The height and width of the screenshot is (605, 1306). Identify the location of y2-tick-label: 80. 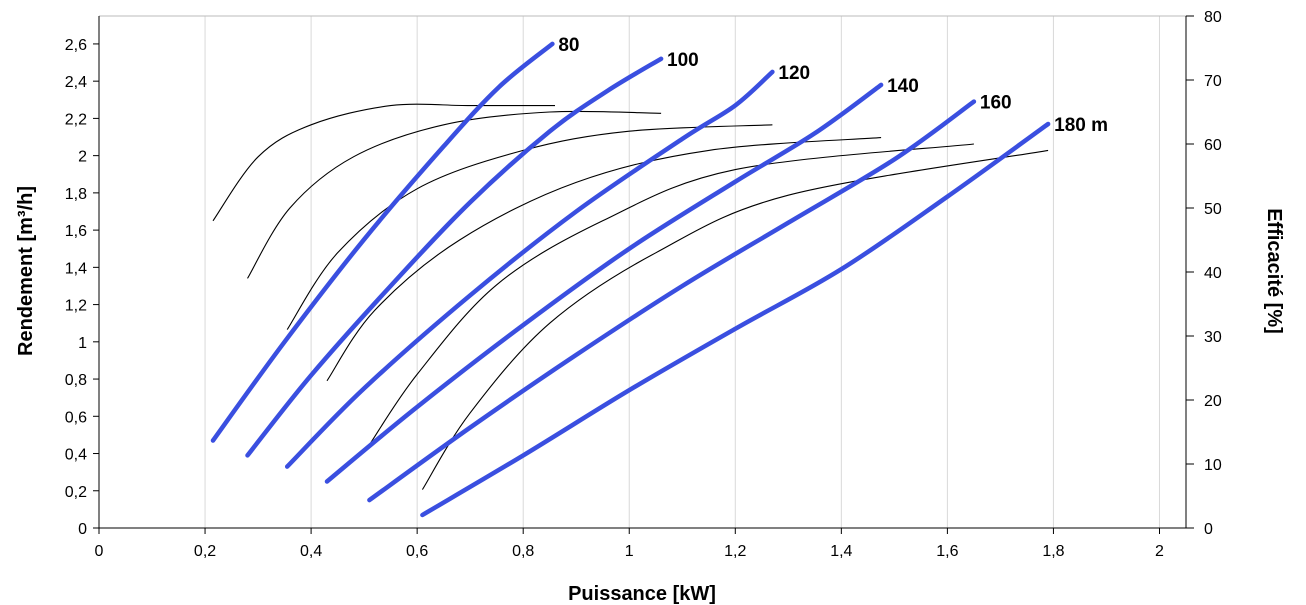
(1213, 17).